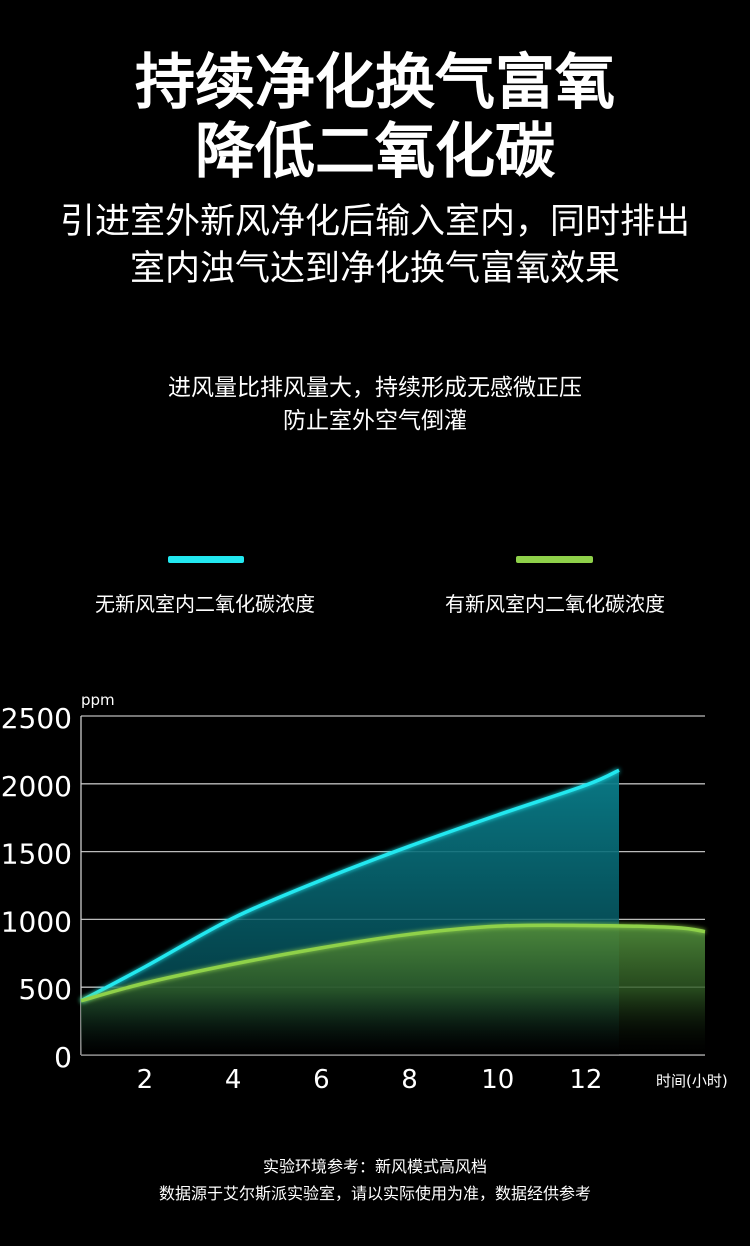 This screenshot has height=1246, width=750. What do you see at coordinates (374, 222) in the screenshot?
I see `subtitle-line-1: 引进室外新风净化后输入室内，同时排出` at bounding box center [374, 222].